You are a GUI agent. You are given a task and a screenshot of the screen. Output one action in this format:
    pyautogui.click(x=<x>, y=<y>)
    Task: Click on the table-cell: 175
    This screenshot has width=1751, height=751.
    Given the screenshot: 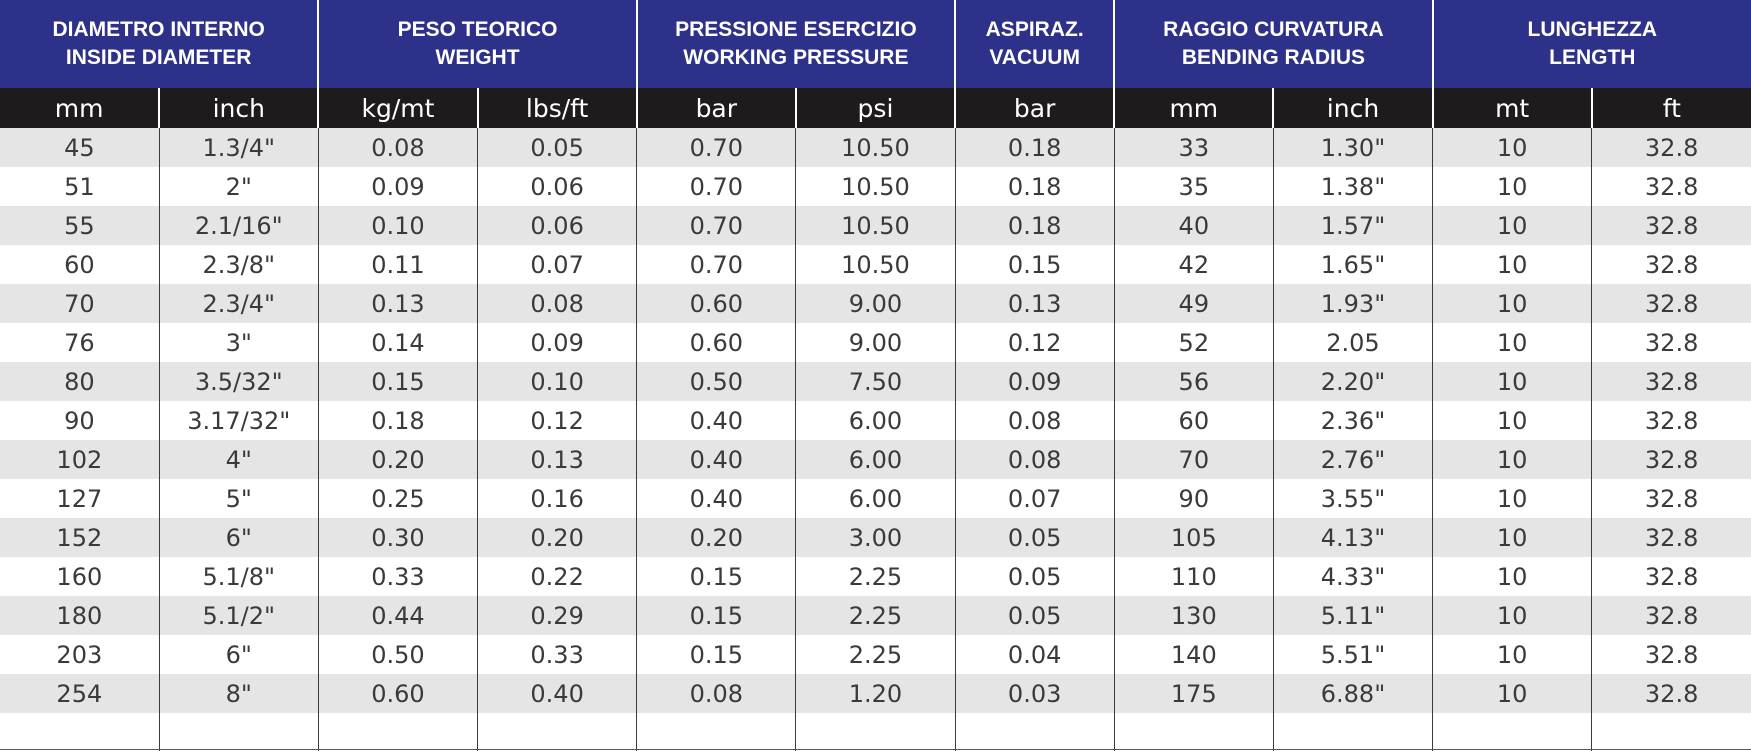 What is the action you would take?
    pyautogui.click(x=1193, y=693)
    